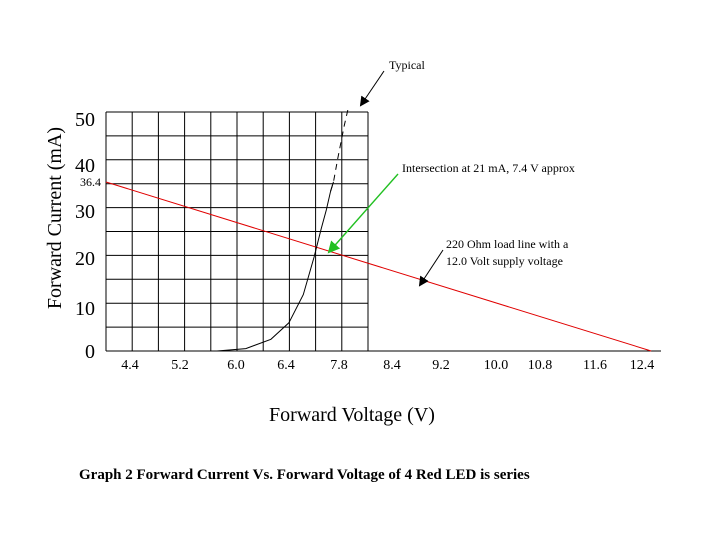  Describe the element at coordinates (340, 149) in the screenshot. I see `typical-curve-dashed-segment` at that location.